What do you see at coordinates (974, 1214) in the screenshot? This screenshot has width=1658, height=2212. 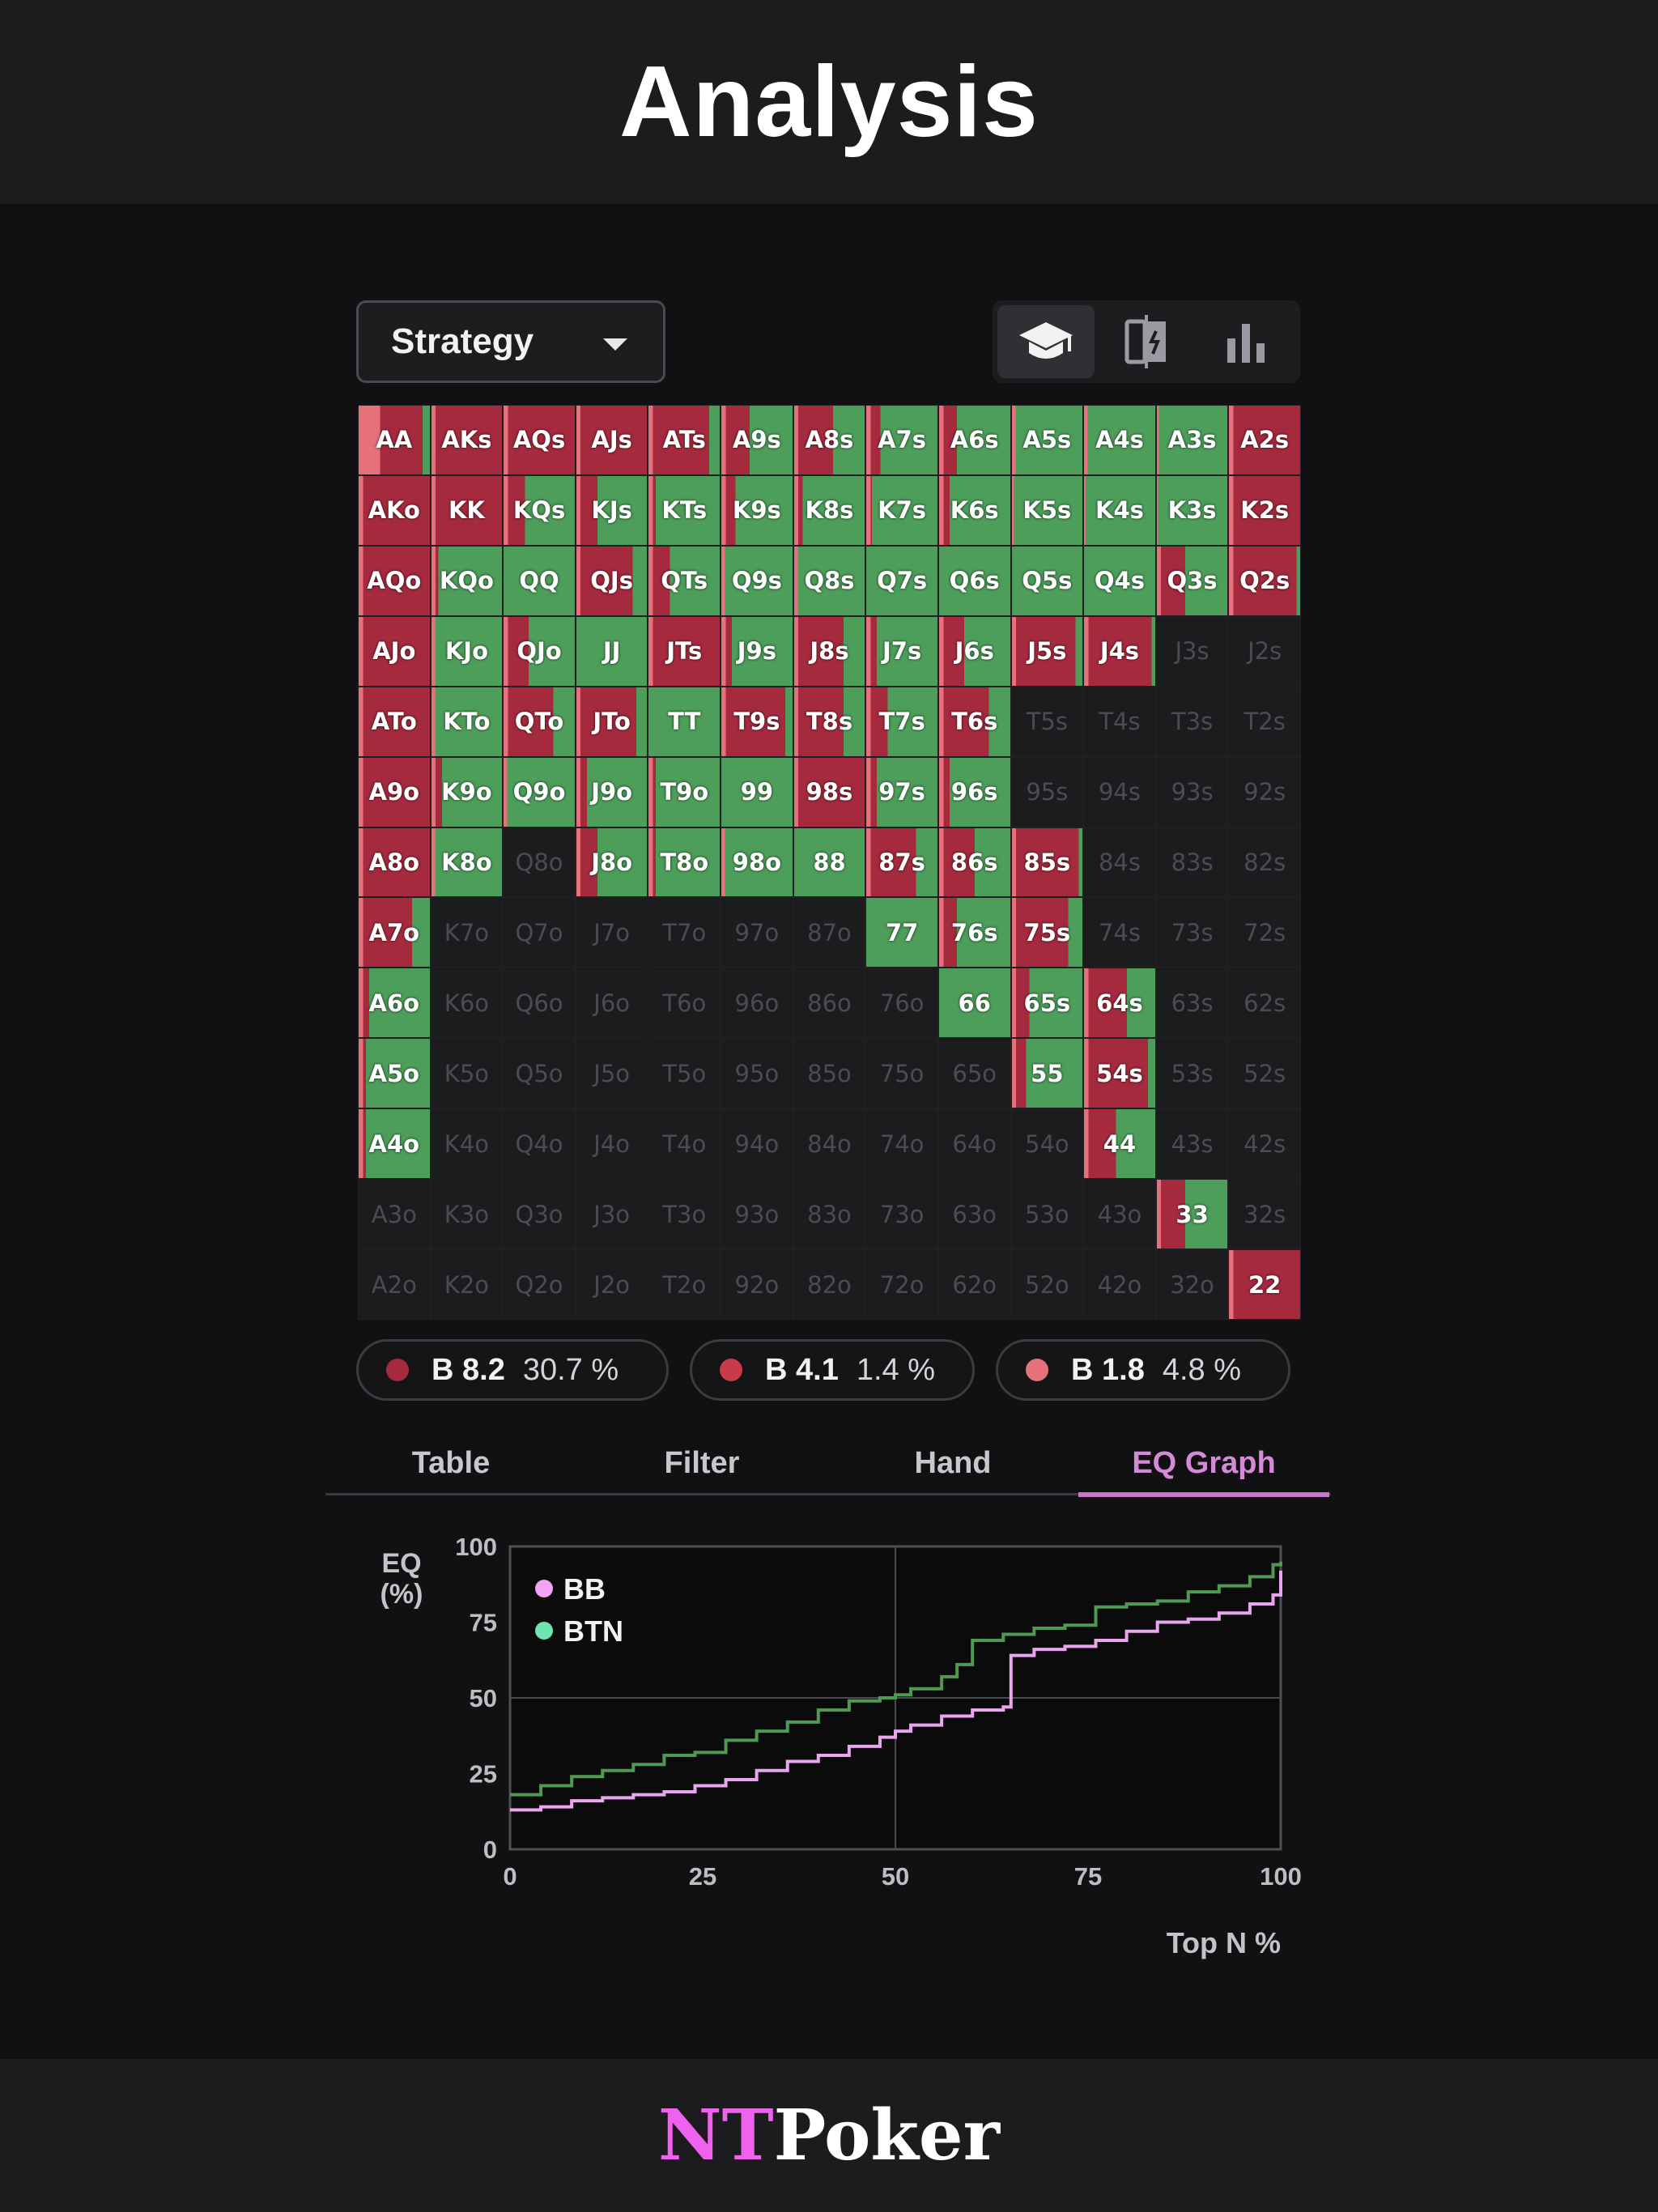 I see `hand-cell: 63o` at bounding box center [974, 1214].